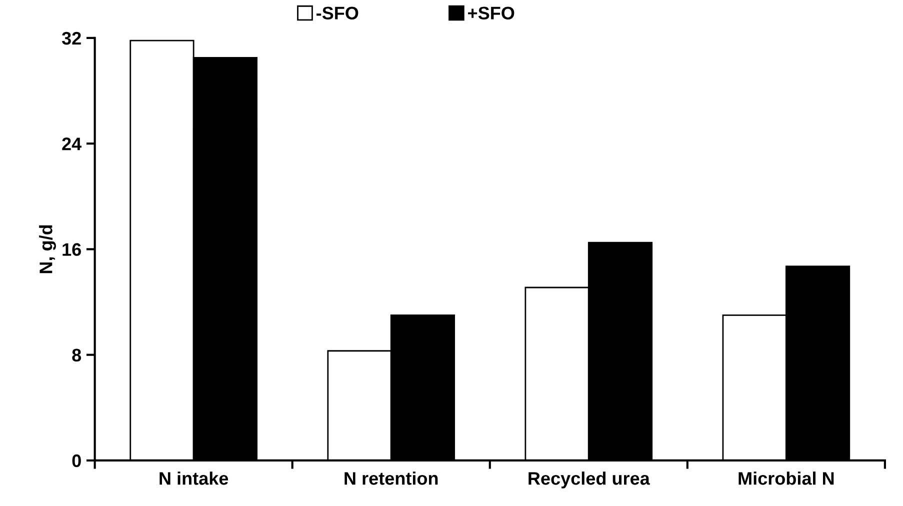 Image resolution: width=903 pixels, height=506 pixels. I want to click on y-tick-label: 16, so click(71, 249).